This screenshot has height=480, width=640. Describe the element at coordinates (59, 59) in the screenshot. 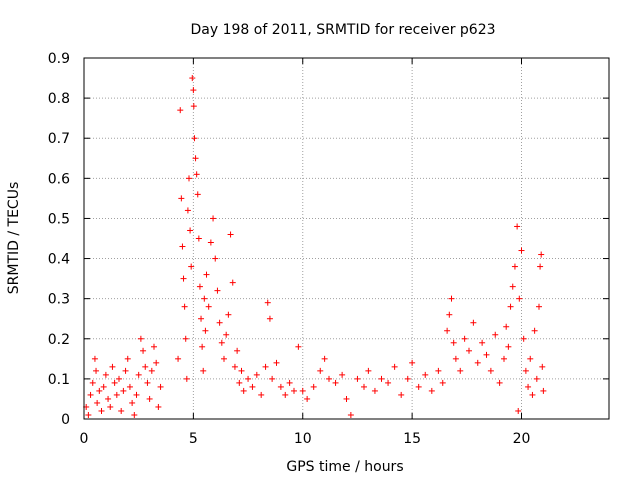

I see `y-tick-label: 0.9` at that location.